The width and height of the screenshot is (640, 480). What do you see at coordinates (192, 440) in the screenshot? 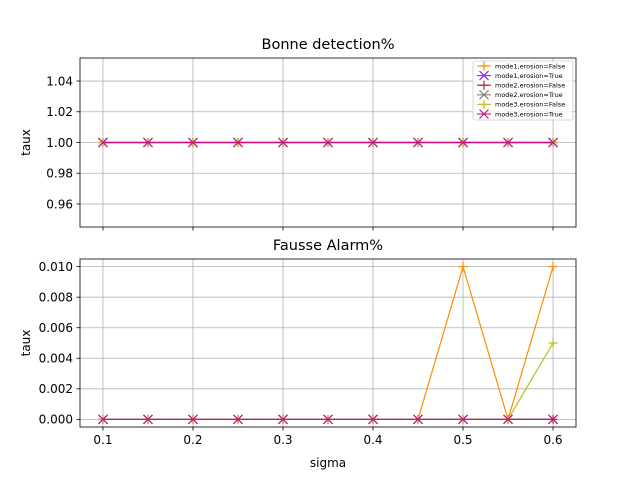
I see `x-tick-label: 0.2` at bounding box center [192, 440].